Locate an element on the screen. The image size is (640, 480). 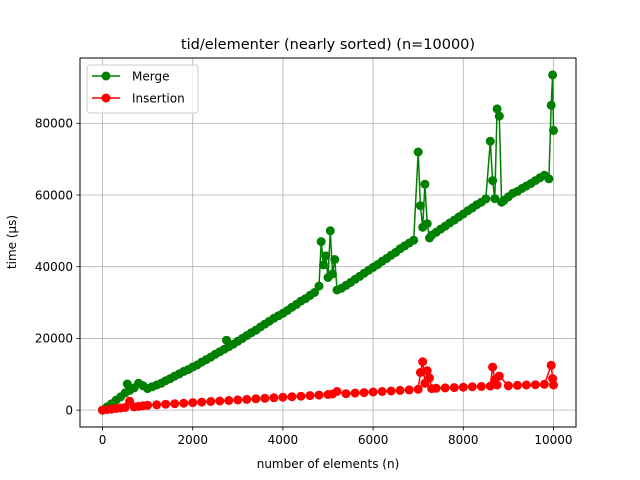
legend-merge-label: Merge is located at coordinates (150, 77).